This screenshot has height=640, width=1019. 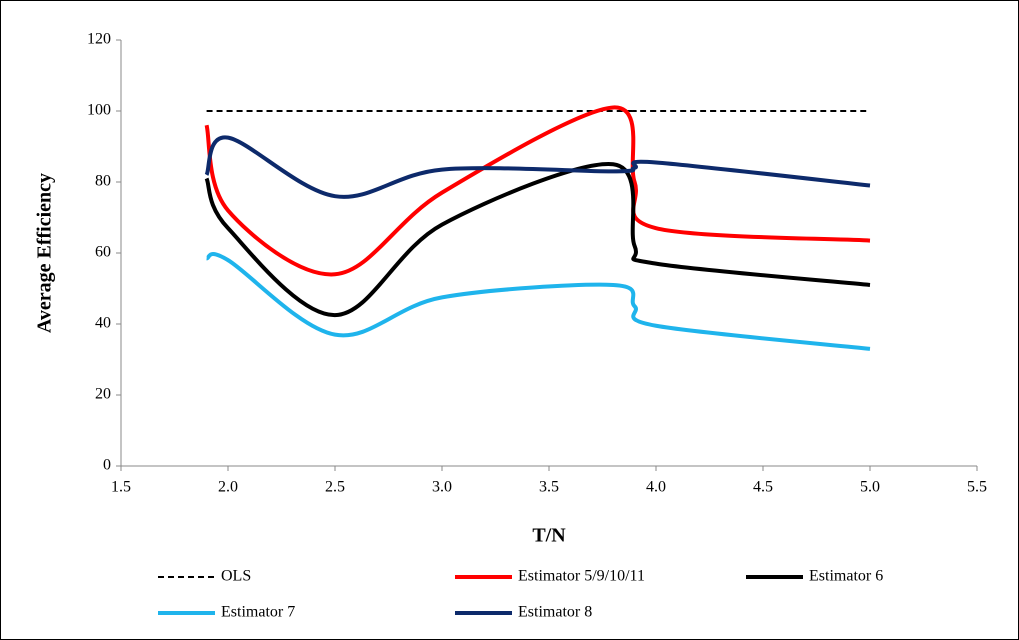 I want to click on legend-label: Estimator 8, so click(x=555, y=612).